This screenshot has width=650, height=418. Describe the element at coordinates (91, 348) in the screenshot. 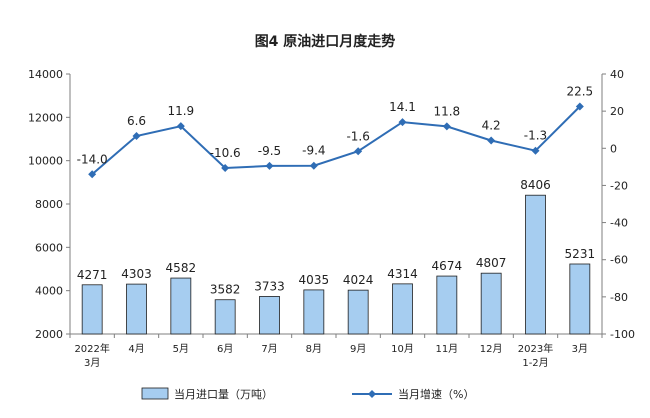

I see `x-tick-label: 2022年` at that location.